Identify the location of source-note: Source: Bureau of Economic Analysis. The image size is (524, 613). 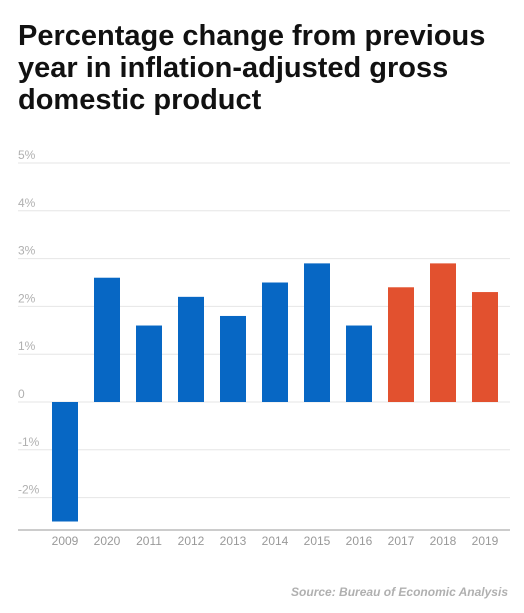
(399, 592).